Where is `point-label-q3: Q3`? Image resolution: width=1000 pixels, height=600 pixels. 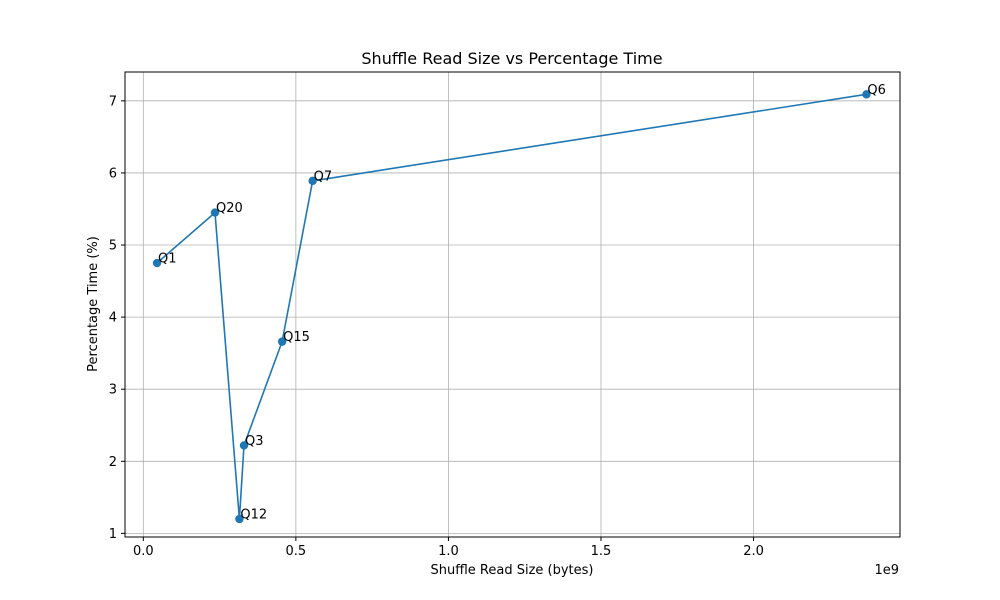 point-label-q3: Q3 is located at coordinates (254, 441).